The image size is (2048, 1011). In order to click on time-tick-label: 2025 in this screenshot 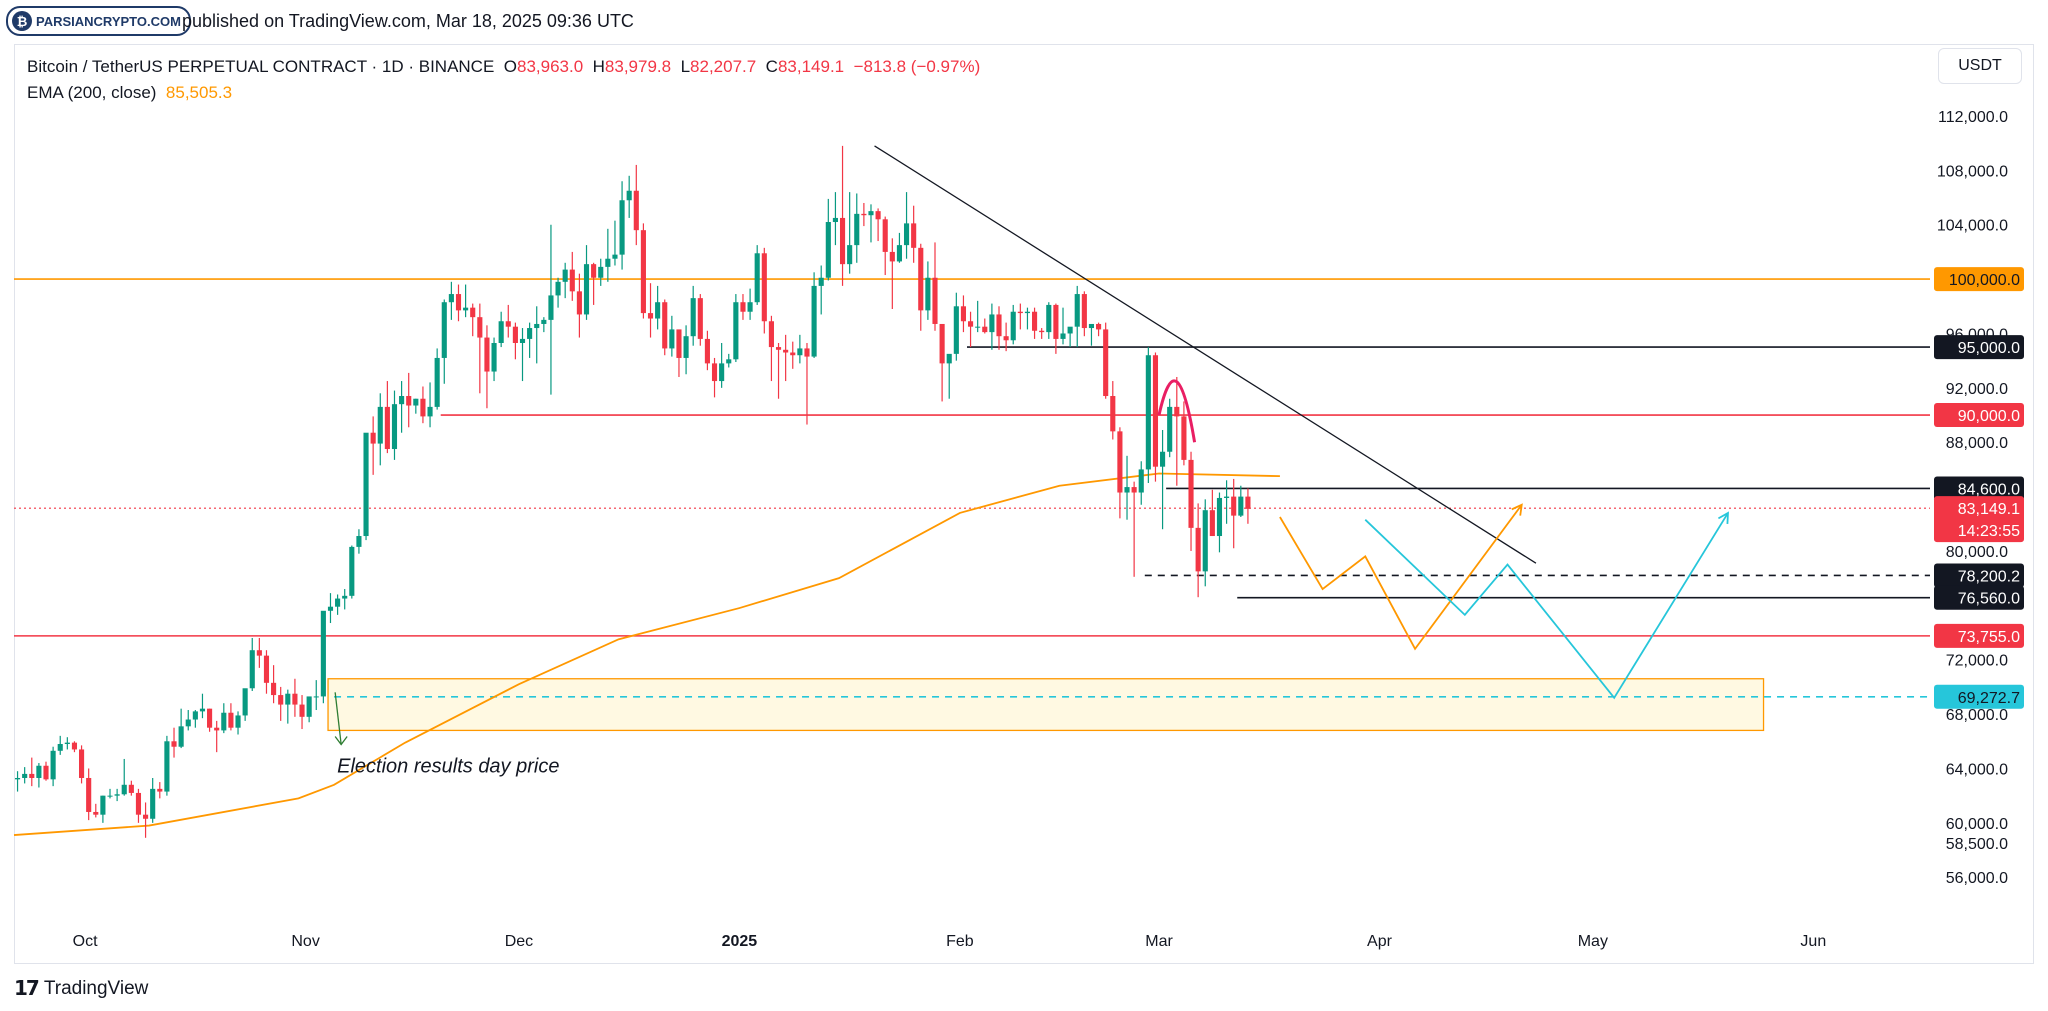, I will do `click(740, 941)`.